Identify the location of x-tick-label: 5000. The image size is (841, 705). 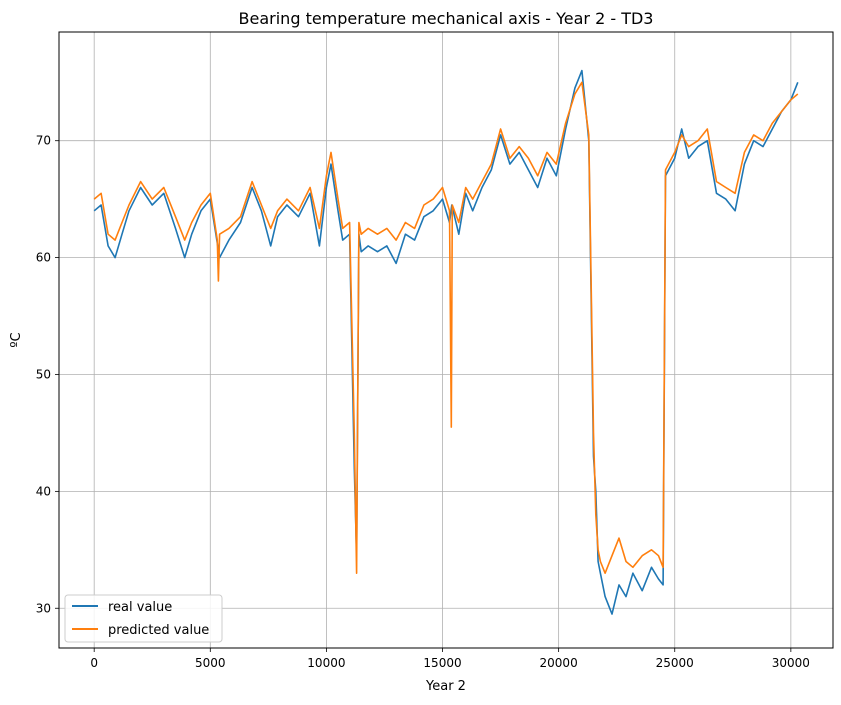
(210, 663).